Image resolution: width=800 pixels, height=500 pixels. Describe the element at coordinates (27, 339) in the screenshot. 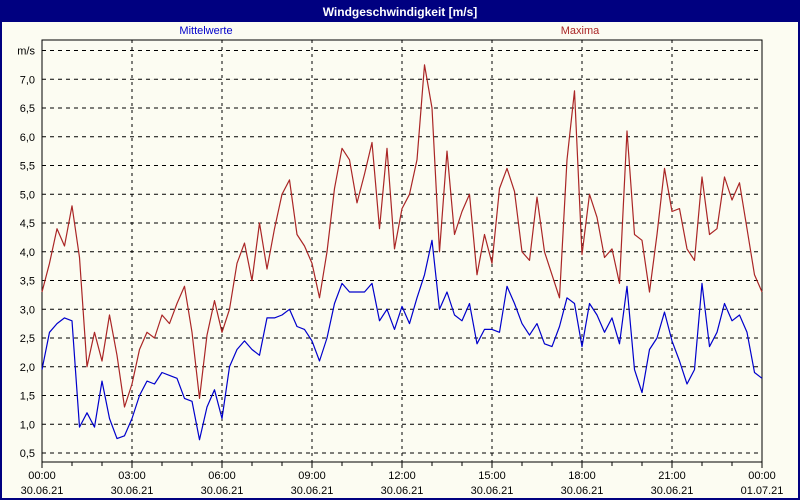

I see `y-tick-label: 2,5` at that location.